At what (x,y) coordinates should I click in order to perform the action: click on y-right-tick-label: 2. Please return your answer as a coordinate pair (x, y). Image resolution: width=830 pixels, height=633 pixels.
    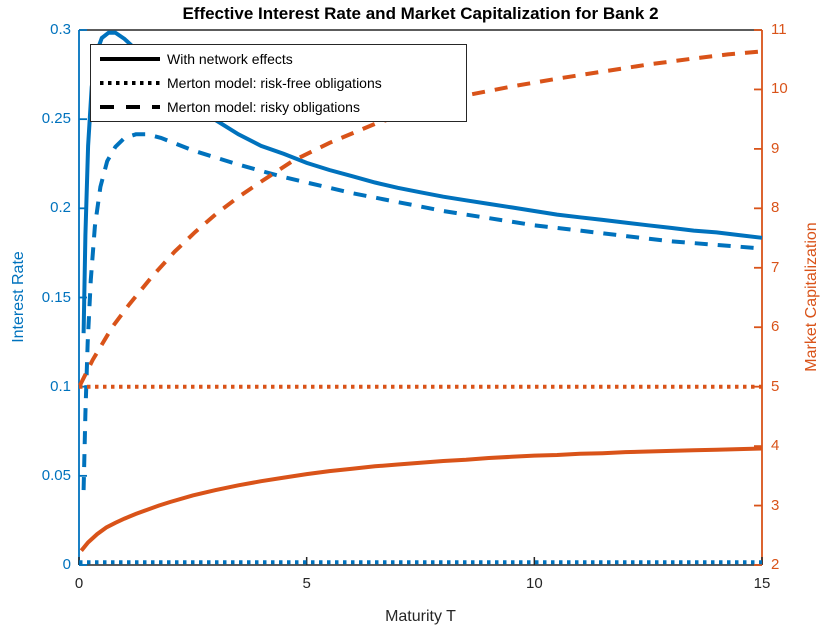
    Looking at the image, I should click on (775, 564).